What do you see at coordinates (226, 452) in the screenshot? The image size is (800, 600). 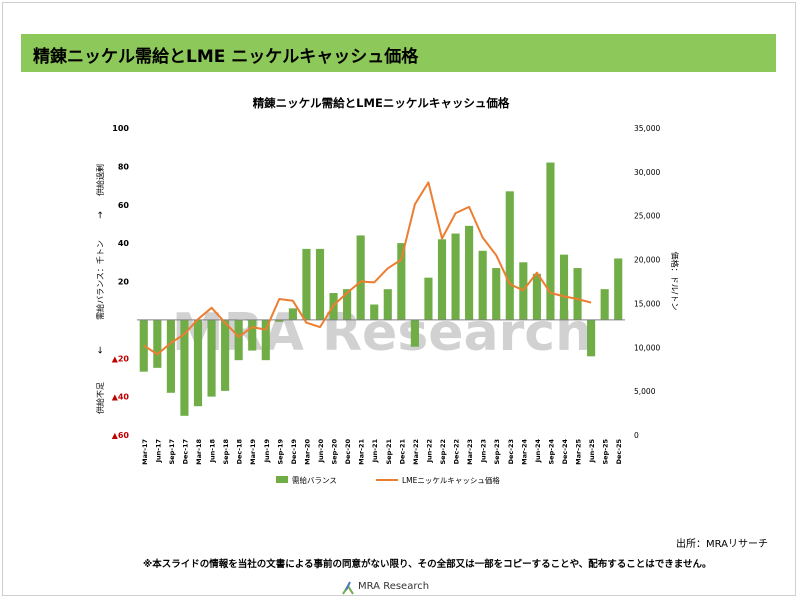 I see `x-tick-Sep-18: Sep-18` at bounding box center [226, 452].